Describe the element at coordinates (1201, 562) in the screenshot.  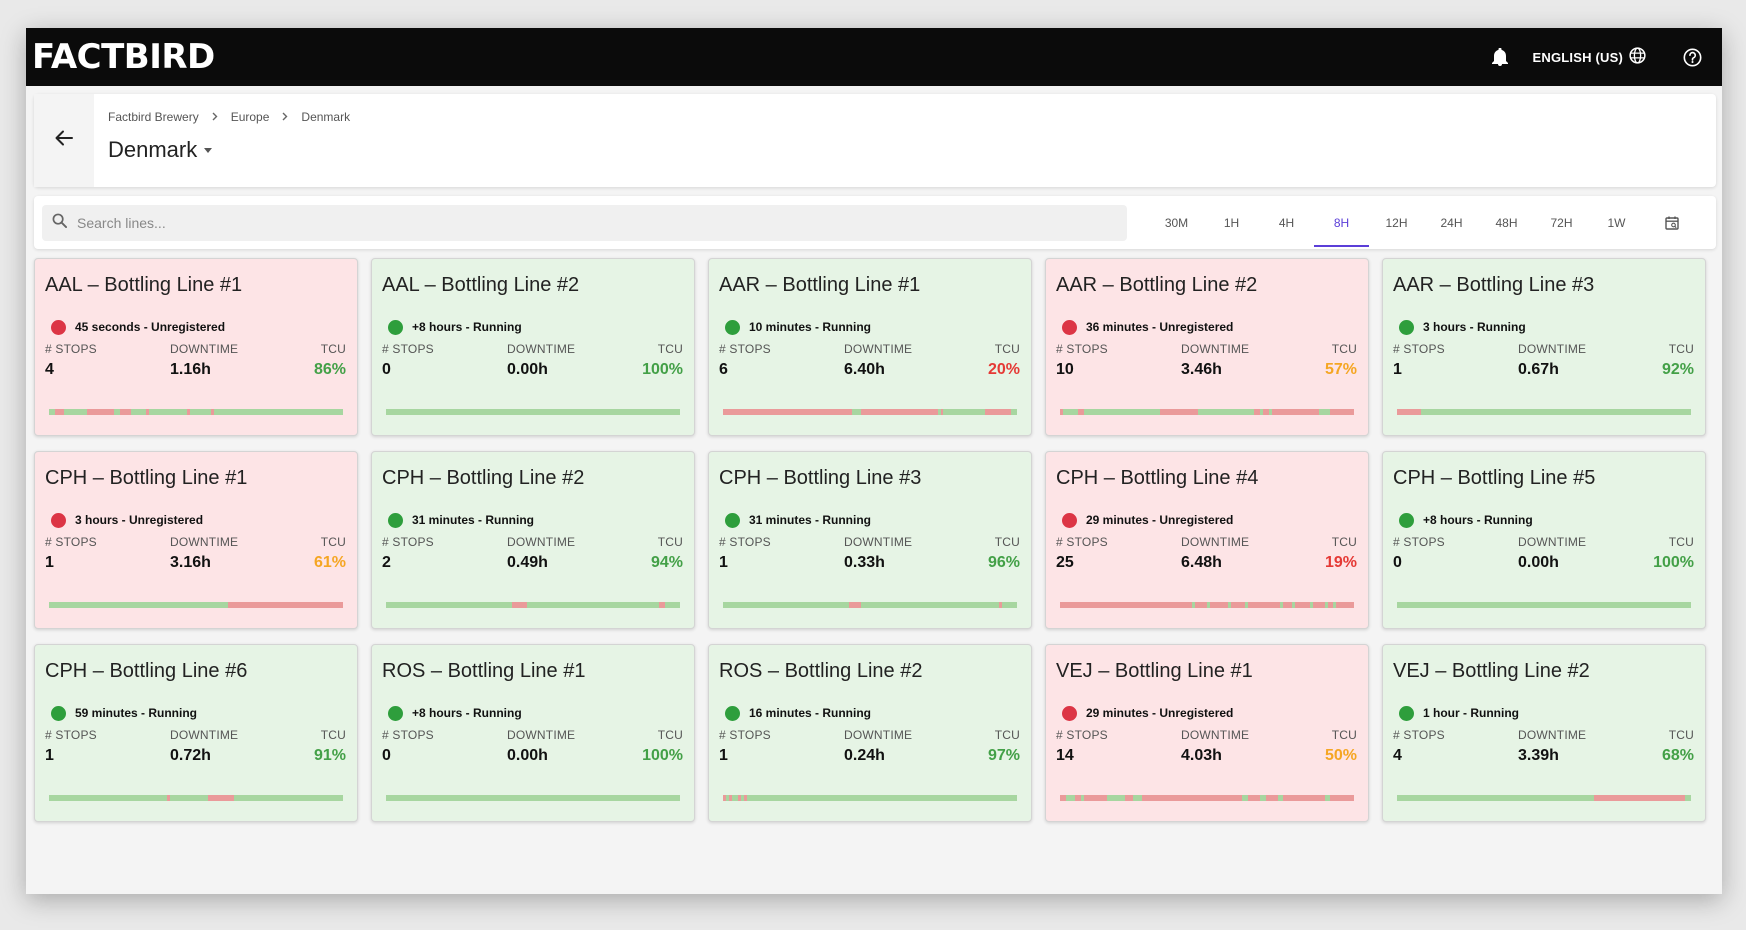
I see `downtime-value: 6.48h` at that location.